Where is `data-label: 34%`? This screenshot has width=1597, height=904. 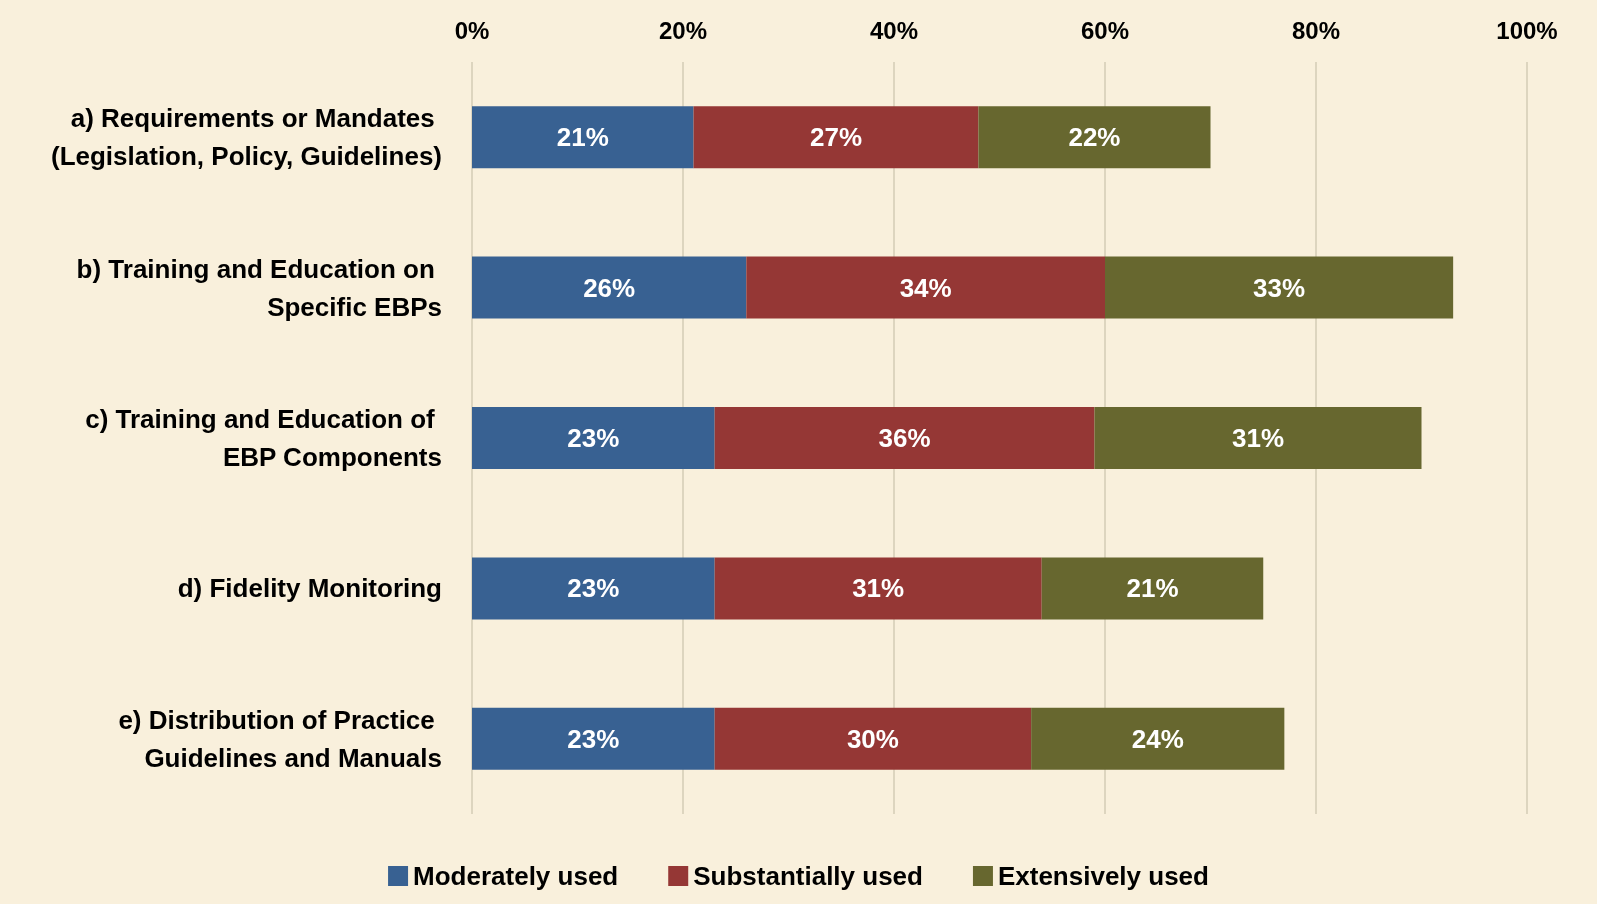
data-label: 34% is located at coordinates (925, 287).